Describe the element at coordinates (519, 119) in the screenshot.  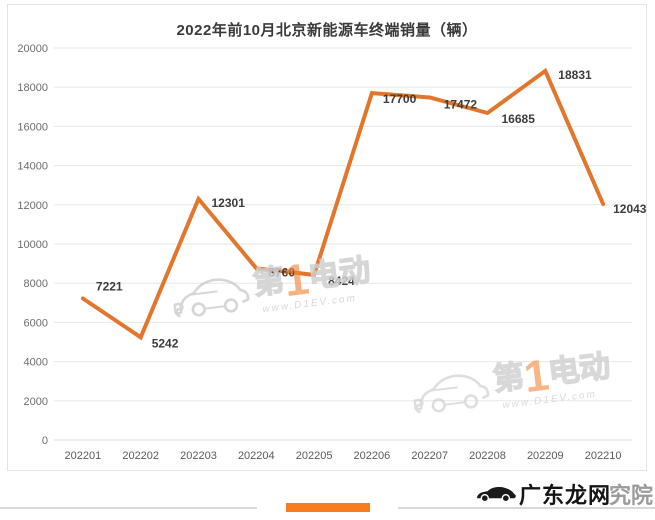
I see `data-label: 16685` at that location.